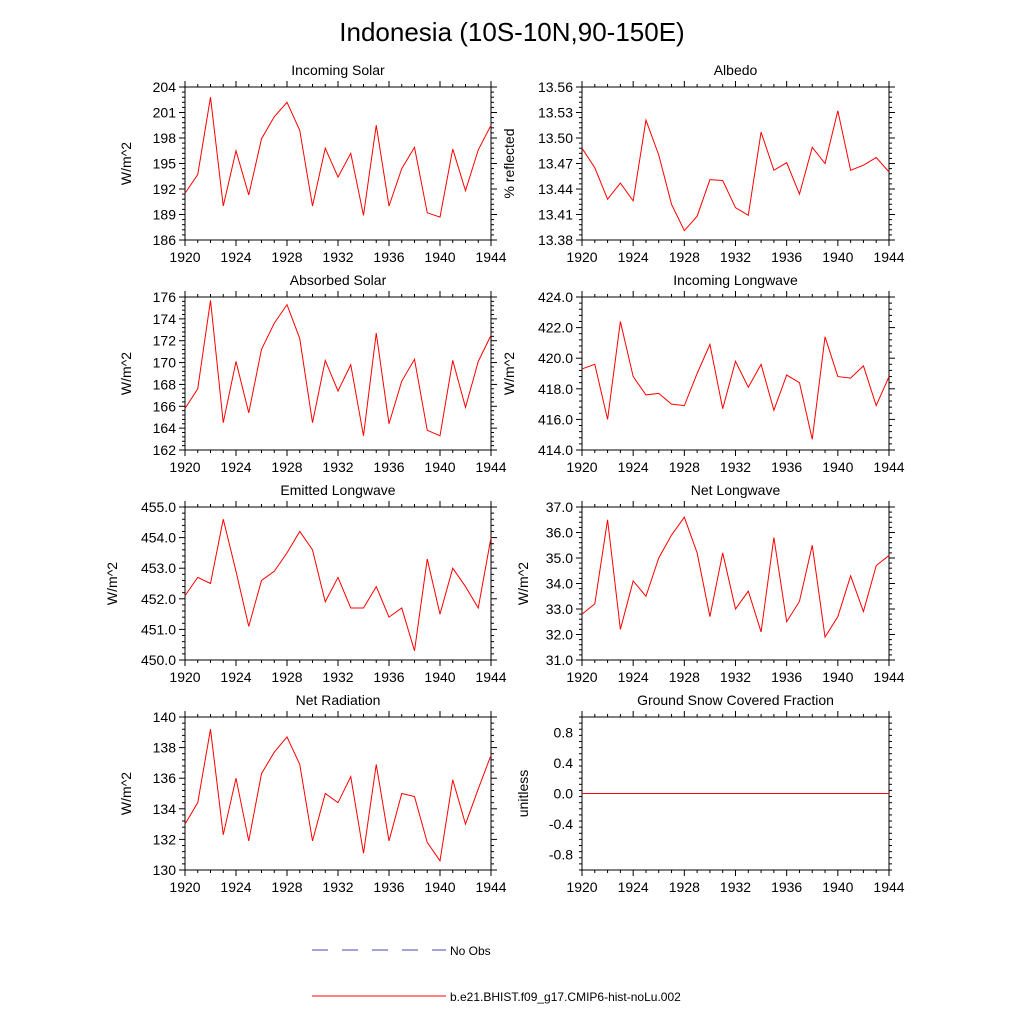 The image size is (1024, 1024). Describe the element at coordinates (559, 635) in the screenshot. I see `y-tick-label: 32.0` at that location.